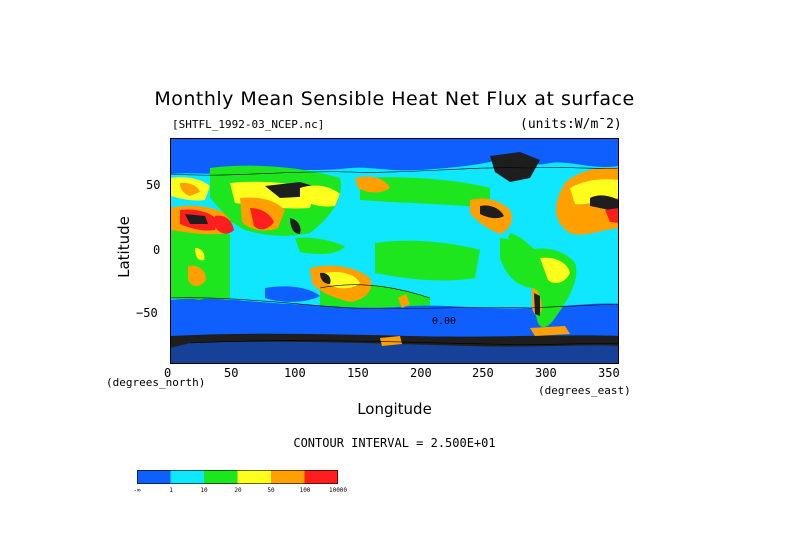 This screenshot has width=789, height=558. I want to click on file-label: [SHTFL_1992-03_NCEP.nc], so click(248, 124).